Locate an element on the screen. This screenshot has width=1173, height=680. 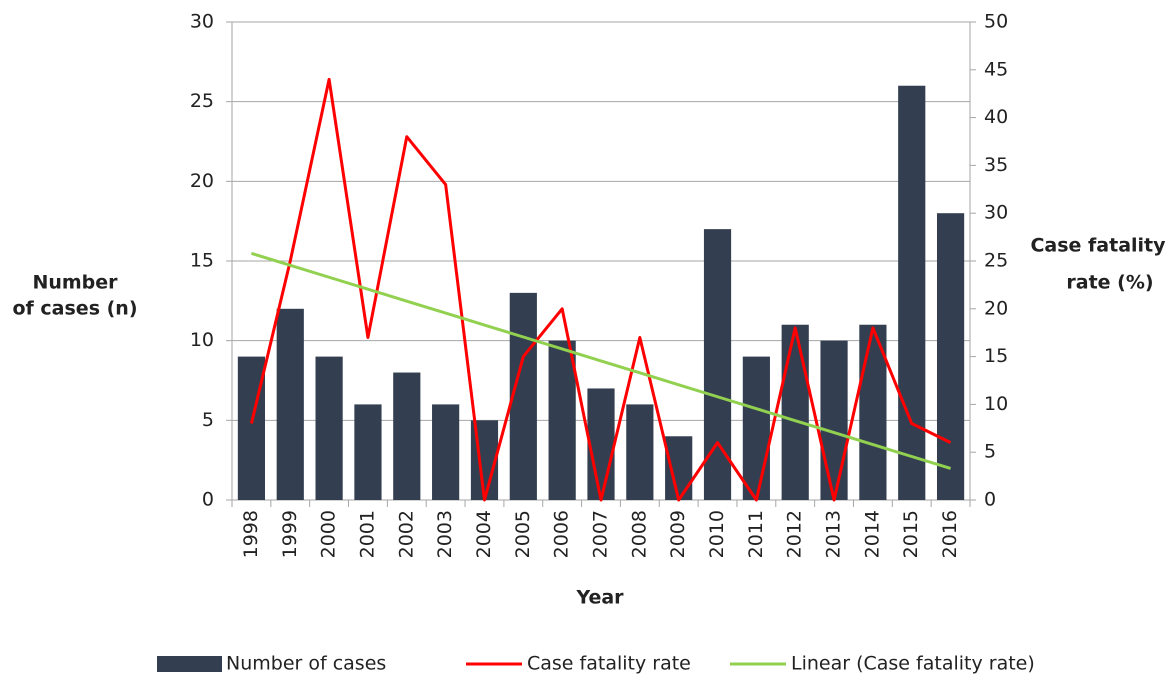
x-tick-label: 2005 is located at coordinates (523, 534).